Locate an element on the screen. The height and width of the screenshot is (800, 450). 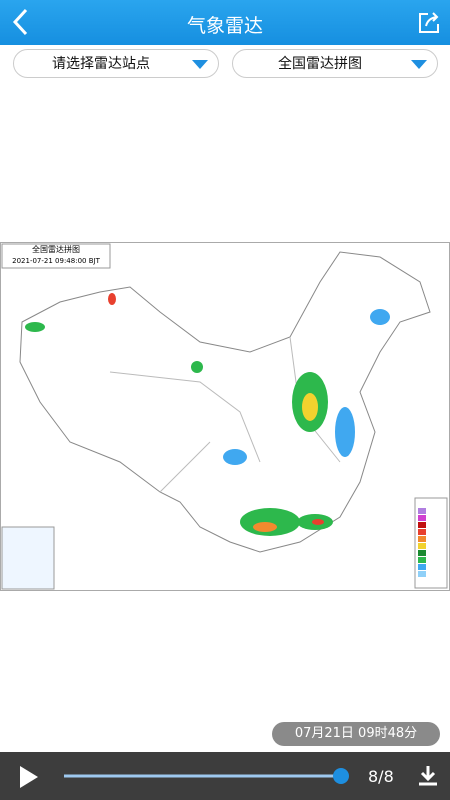
mosaic-select: 全国雷达拼图 is located at coordinates (335, 63).